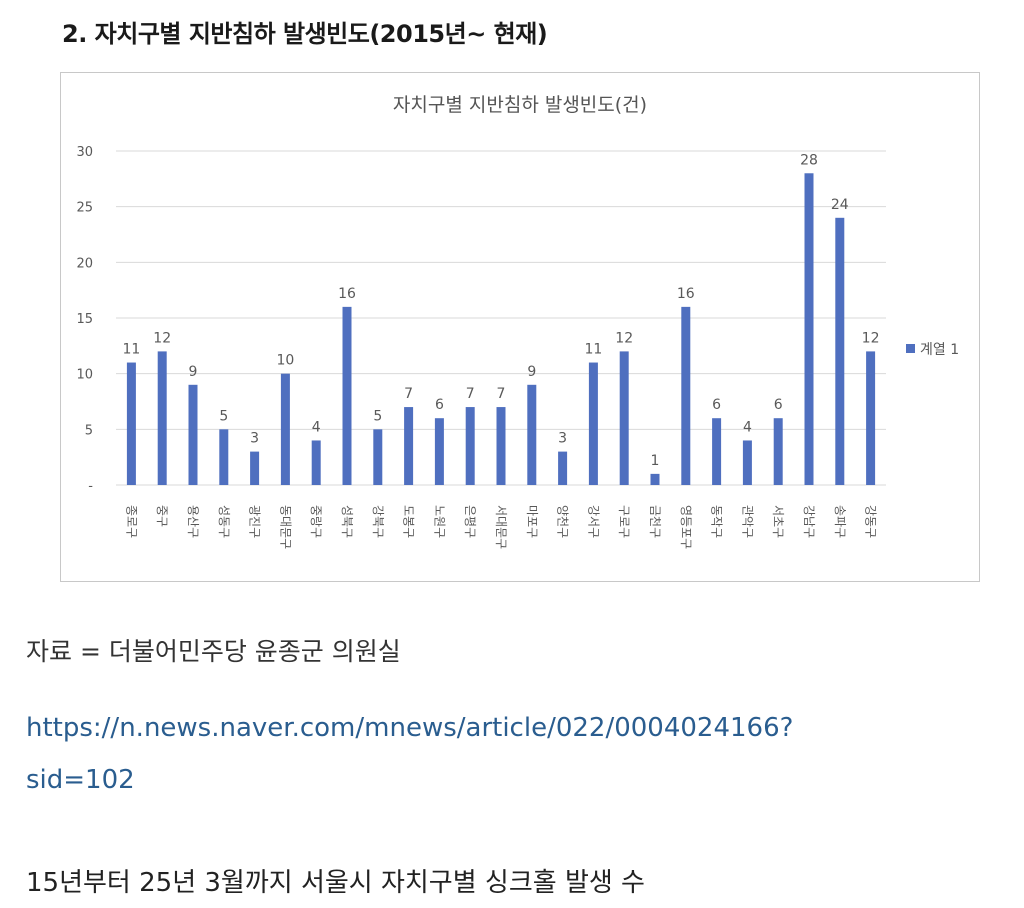  I want to click on y-tick-label: 15, so click(84, 319).